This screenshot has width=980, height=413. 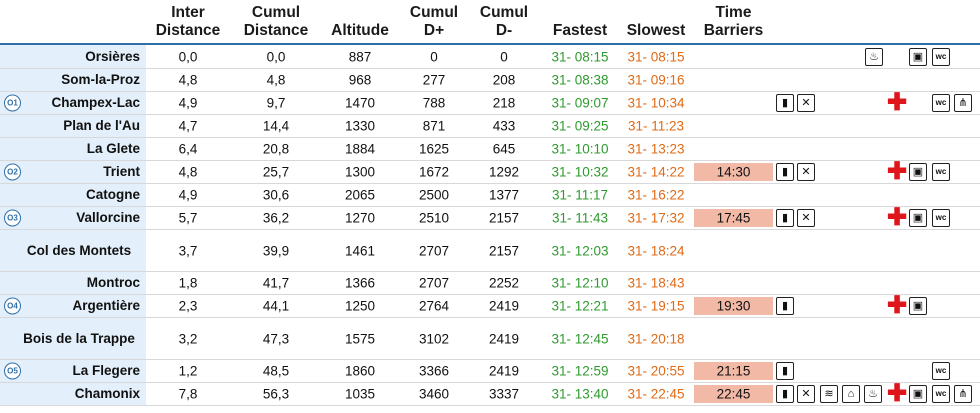 What do you see at coordinates (95, 102) in the screenshot?
I see `checkpoint-name: Champex-Lac` at bounding box center [95, 102].